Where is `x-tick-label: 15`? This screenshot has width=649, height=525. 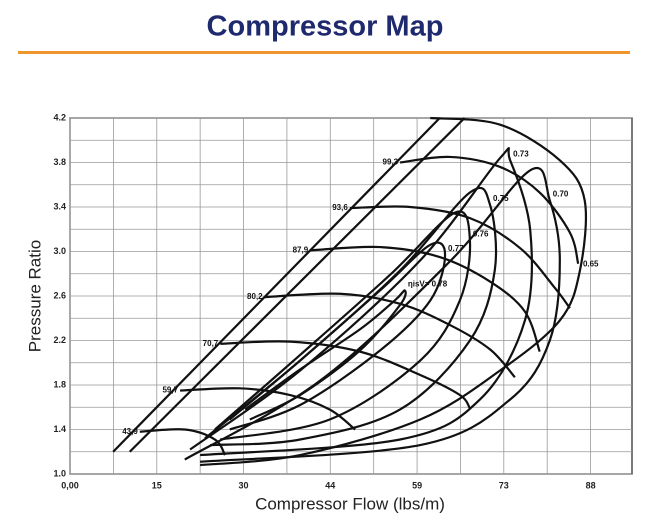
x-tick-label: 15 is located at coordinates (157, 485).